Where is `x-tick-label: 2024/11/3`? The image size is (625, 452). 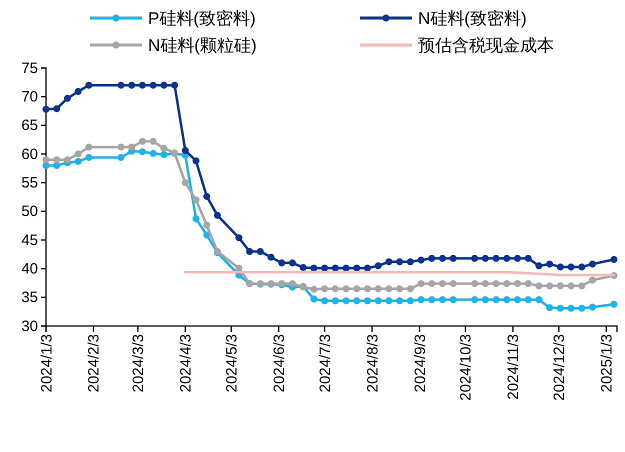
x-tick-label: 2024/11/3 is located at coordinates (513, 367).